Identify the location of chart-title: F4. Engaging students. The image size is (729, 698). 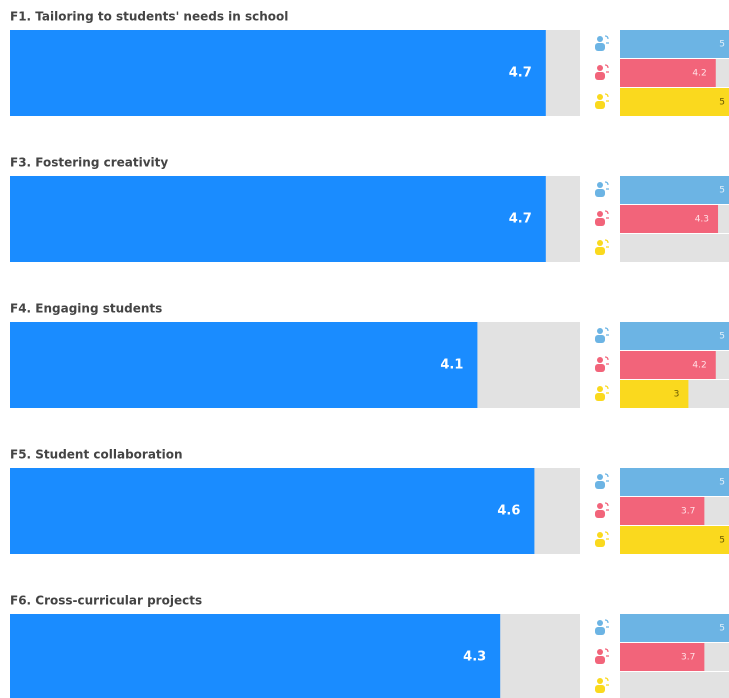
(86, 309).